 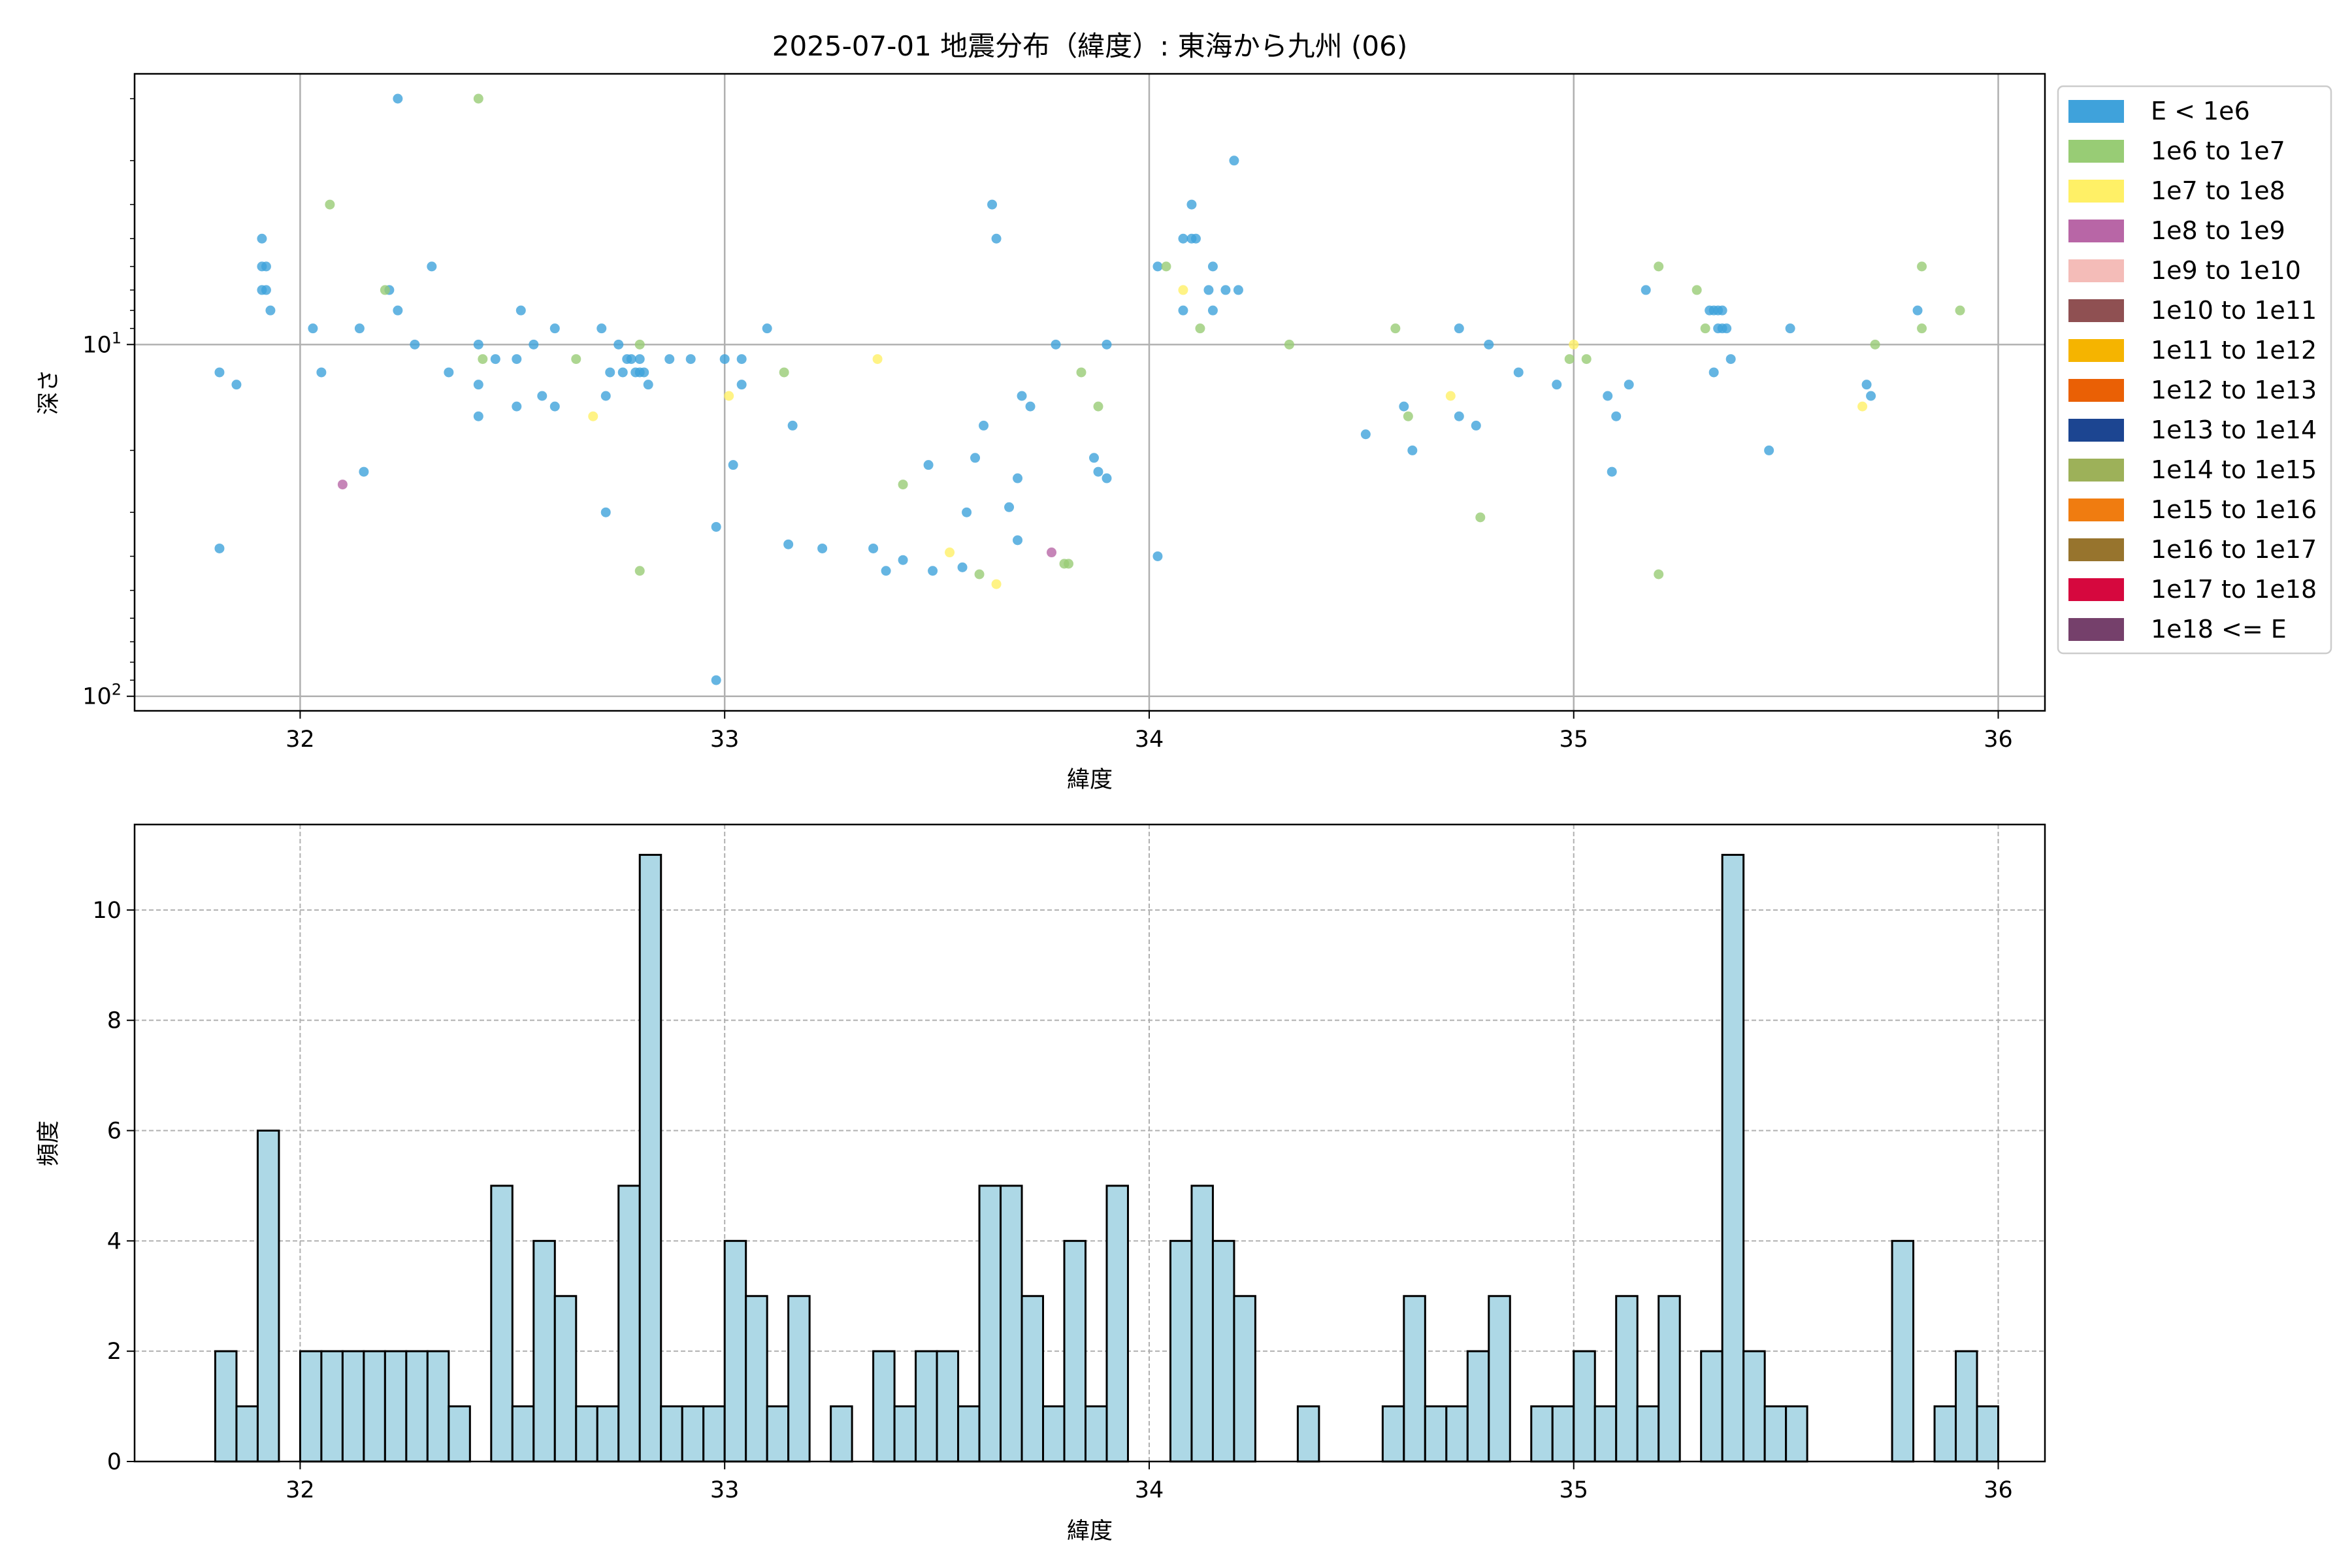 What do you see at coordinates (107, 911) in the screenshot?
I see `histogram-y-tick-label: 10` at bounding box center [107, 911].